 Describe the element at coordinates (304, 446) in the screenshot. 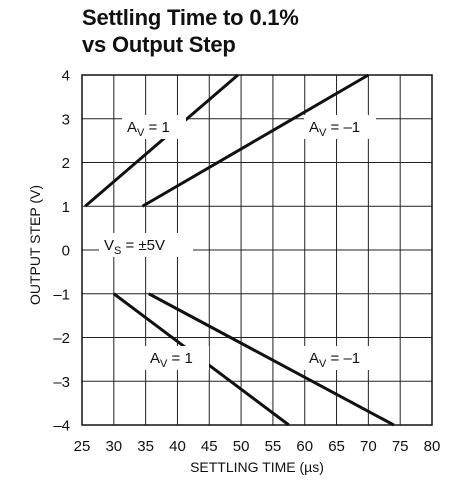

I see `x-tick-label: 60` at that location.